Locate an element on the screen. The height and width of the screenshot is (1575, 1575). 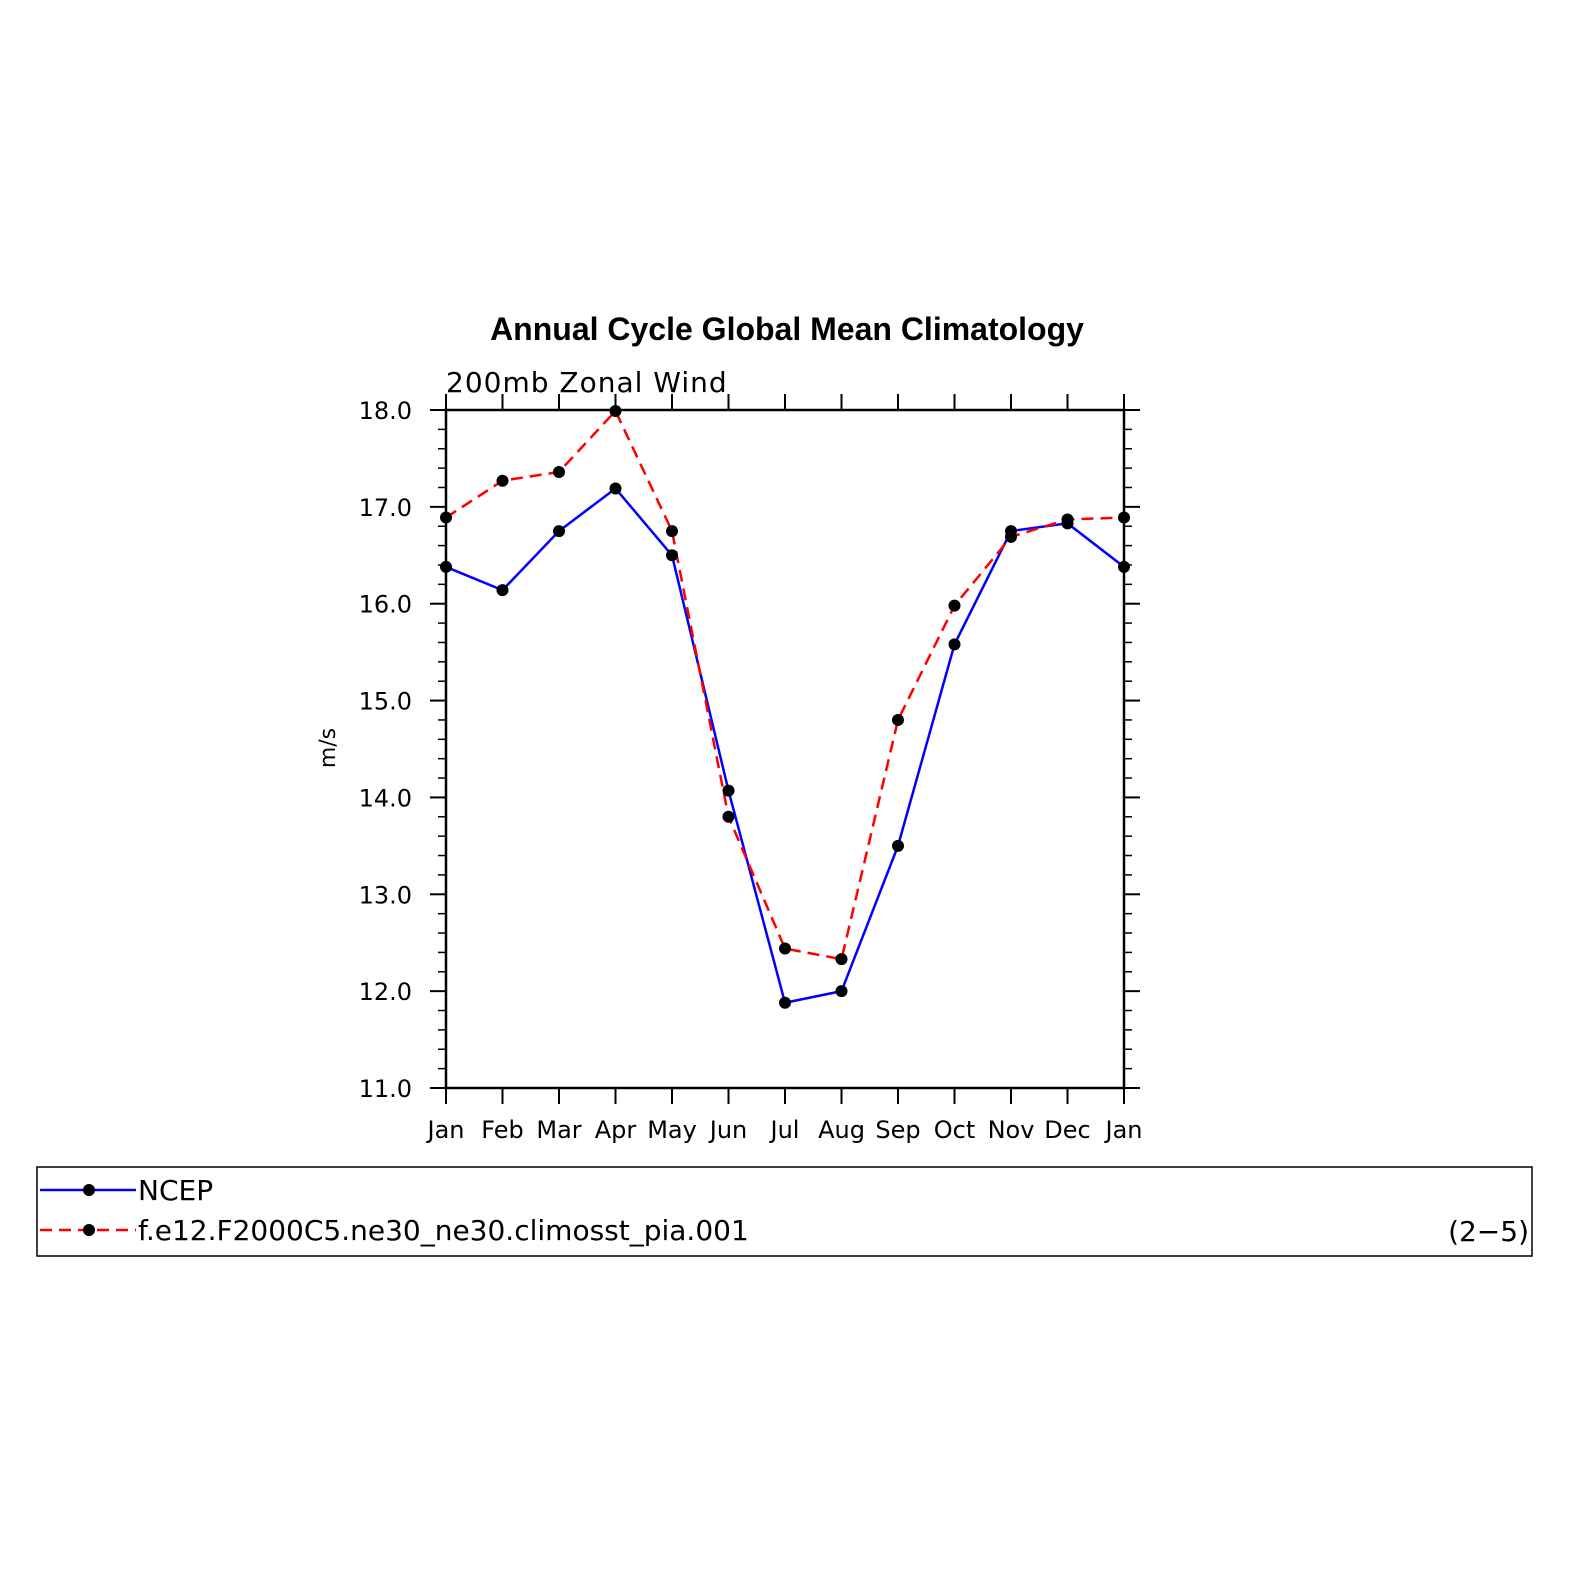
y-tick-label: 17.0 is located at coordinates (385, 508).